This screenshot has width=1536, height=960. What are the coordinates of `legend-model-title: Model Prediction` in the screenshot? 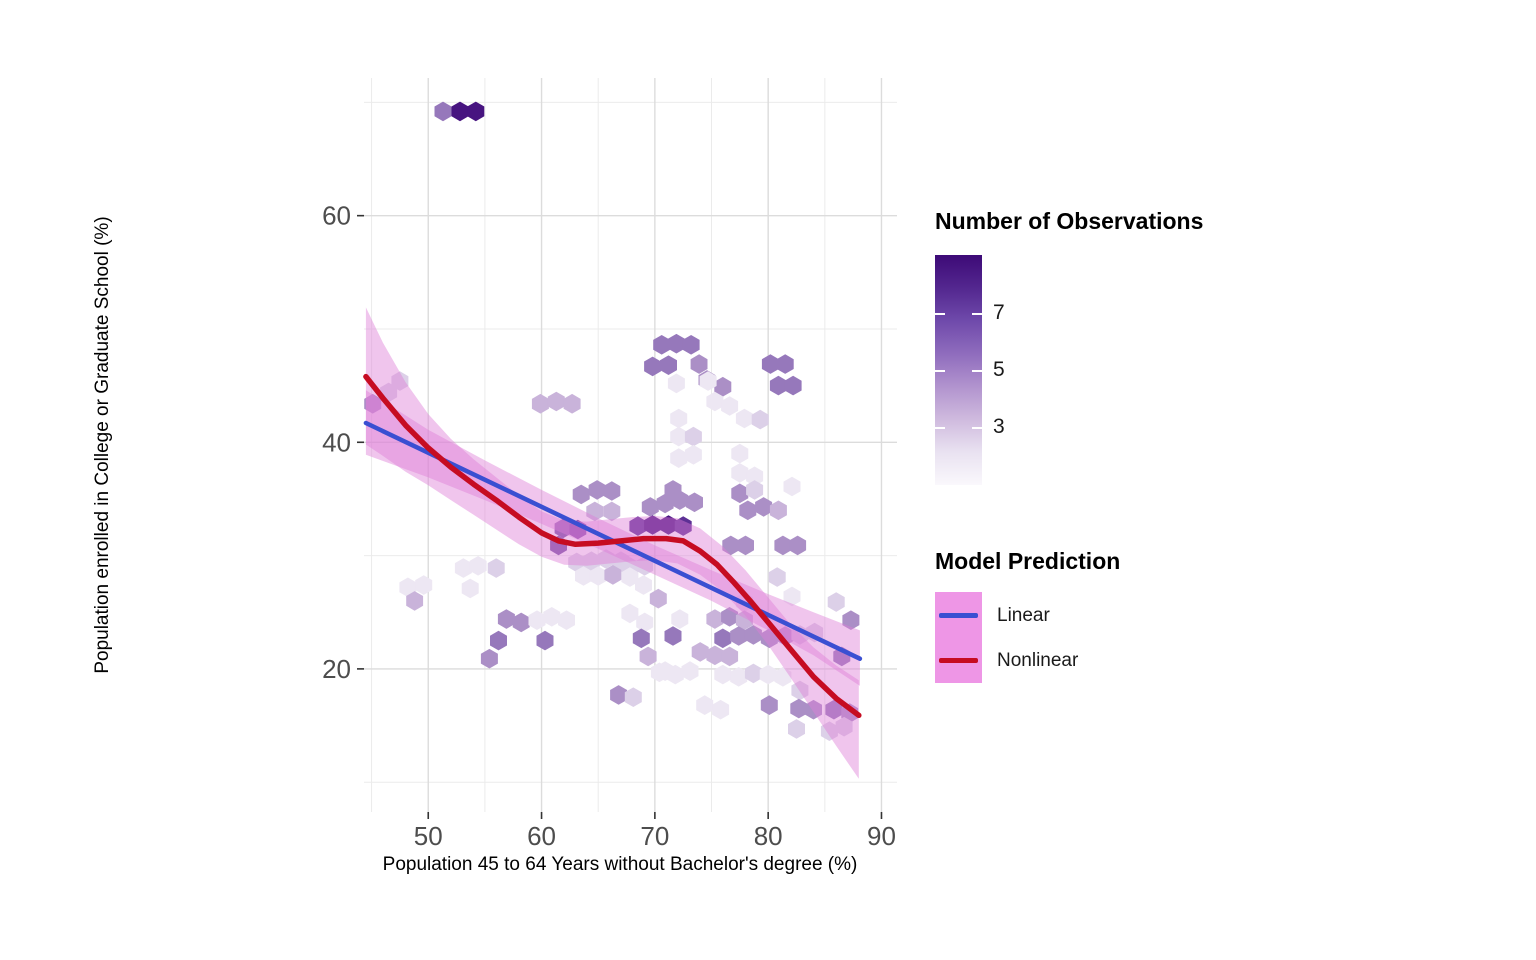 It's located at (1028, 561).